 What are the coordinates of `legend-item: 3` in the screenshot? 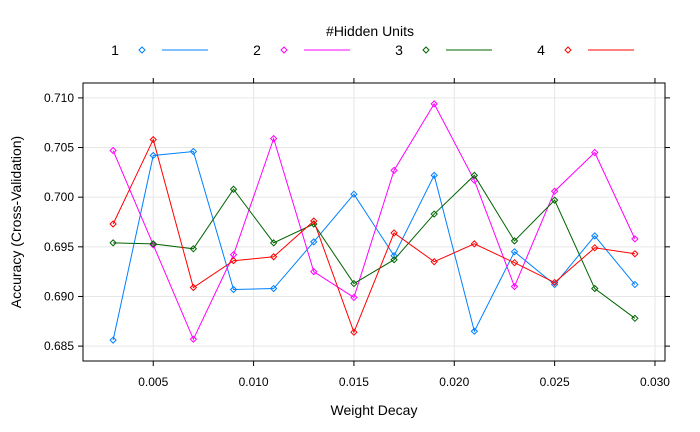 It's located at (443, 50).